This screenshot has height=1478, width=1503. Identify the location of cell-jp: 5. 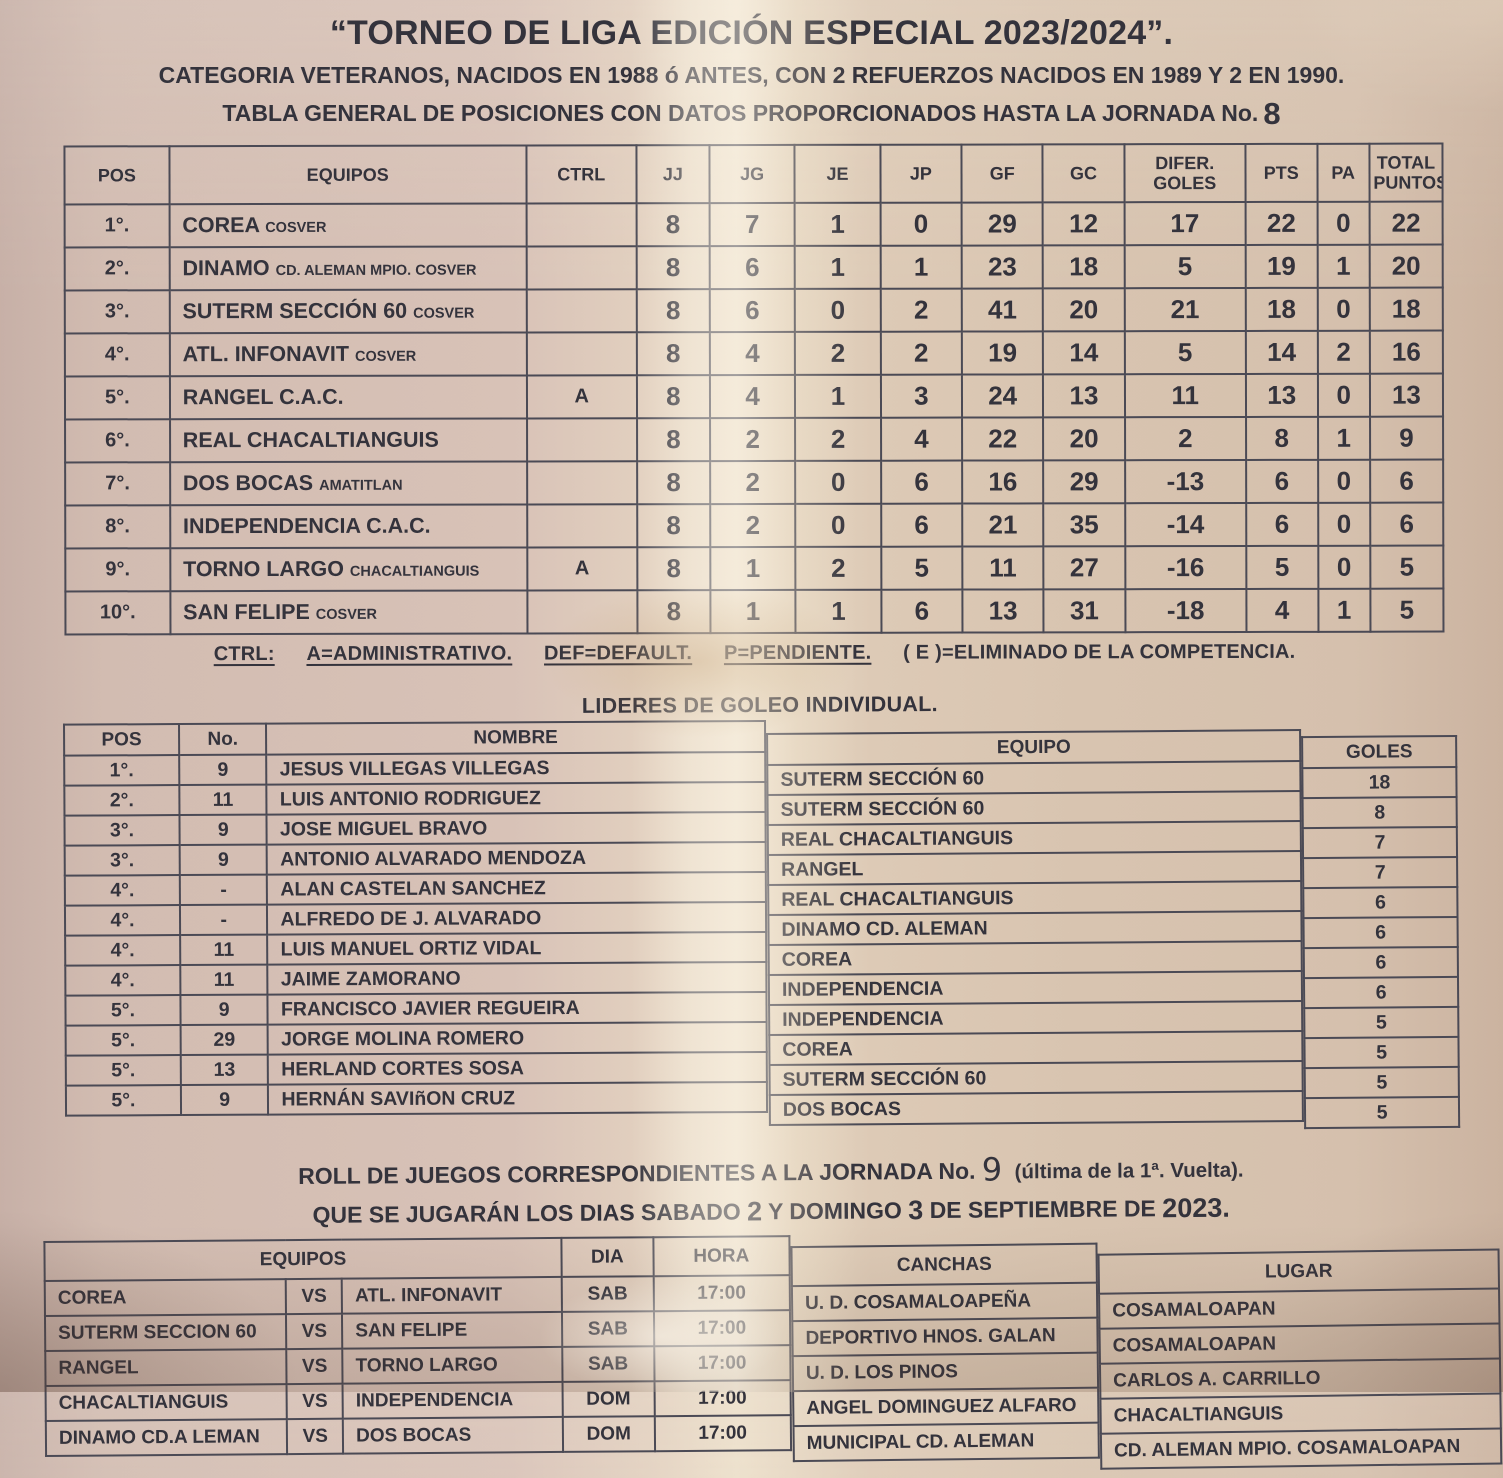
(921, 568).